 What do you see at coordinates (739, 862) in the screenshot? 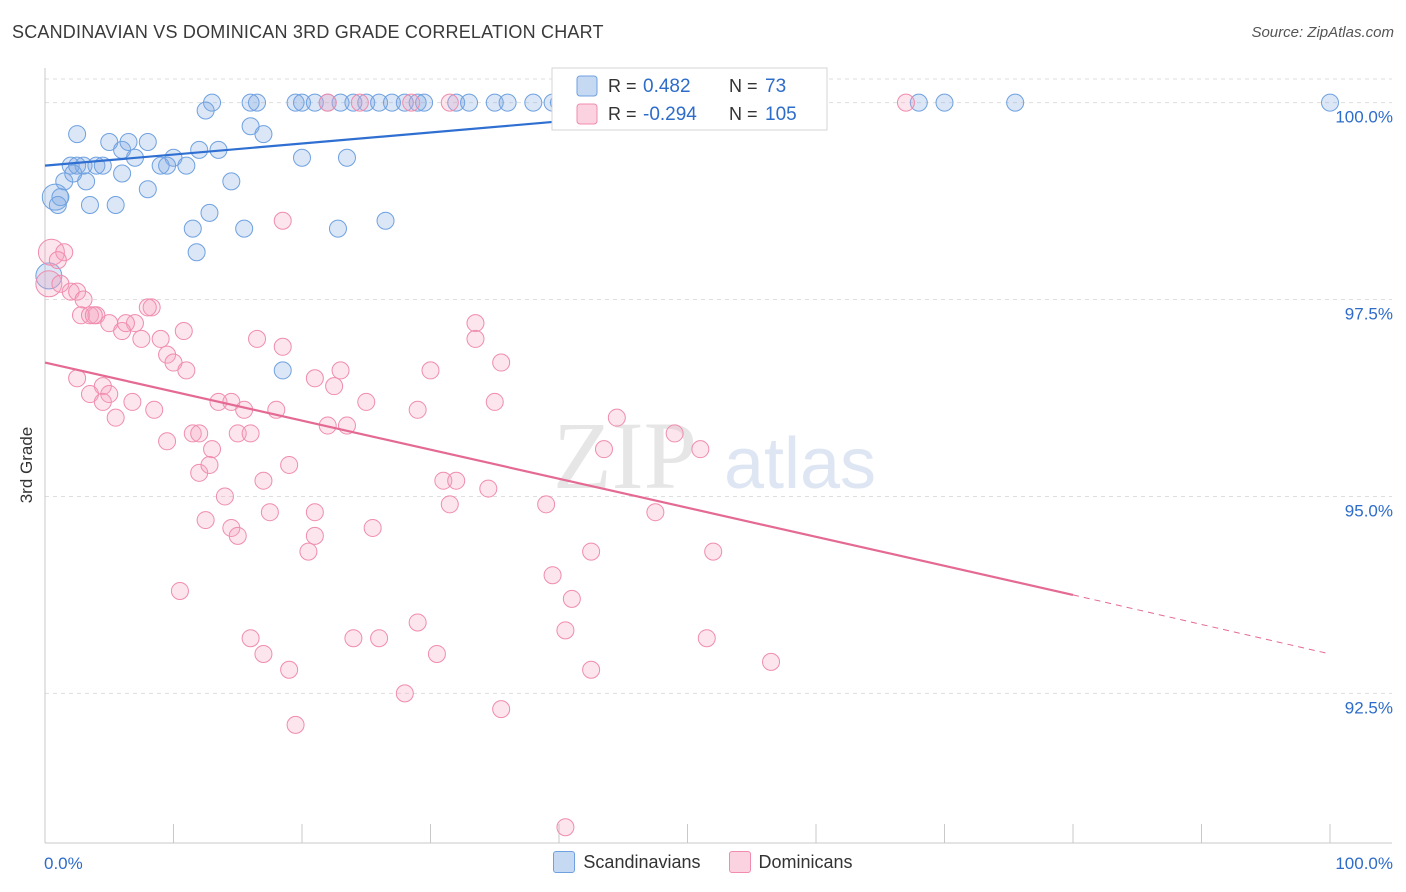
I see `dominicans-swatch` at bounding box center [739, 862].